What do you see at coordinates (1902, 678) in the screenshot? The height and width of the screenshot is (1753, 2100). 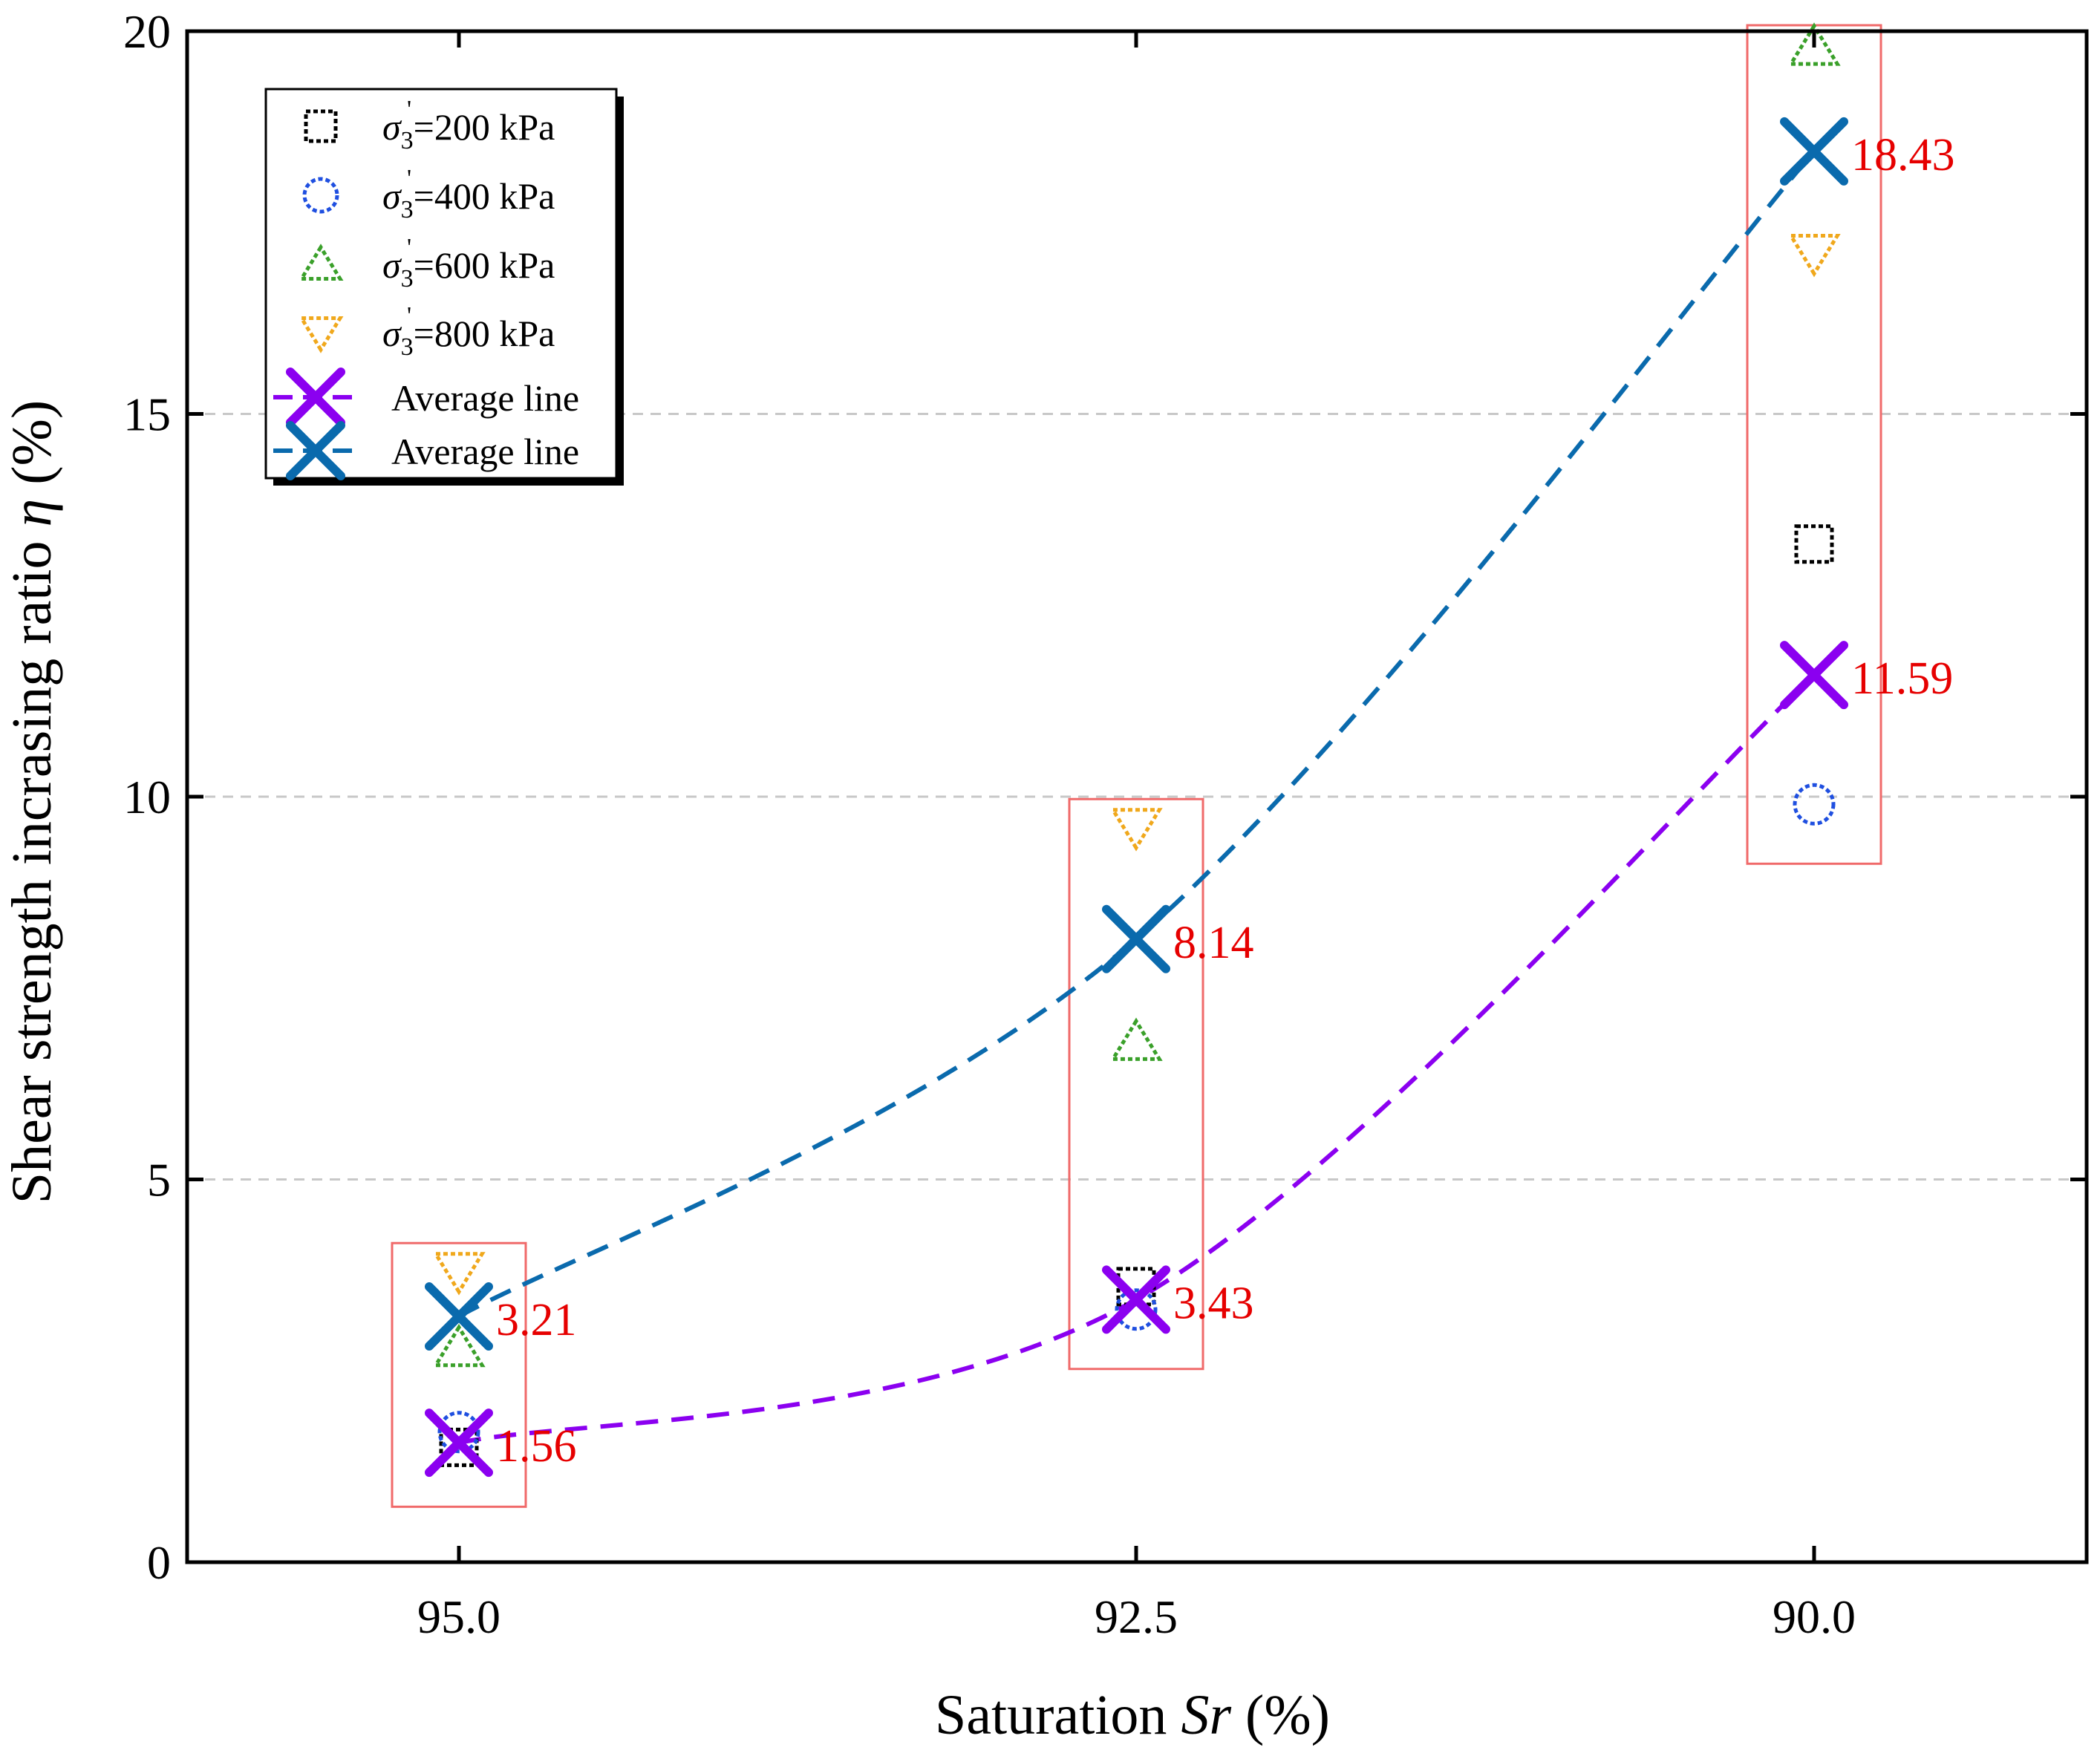 I see `average-value-label: 11.59` at bounding box center [1902, 678].